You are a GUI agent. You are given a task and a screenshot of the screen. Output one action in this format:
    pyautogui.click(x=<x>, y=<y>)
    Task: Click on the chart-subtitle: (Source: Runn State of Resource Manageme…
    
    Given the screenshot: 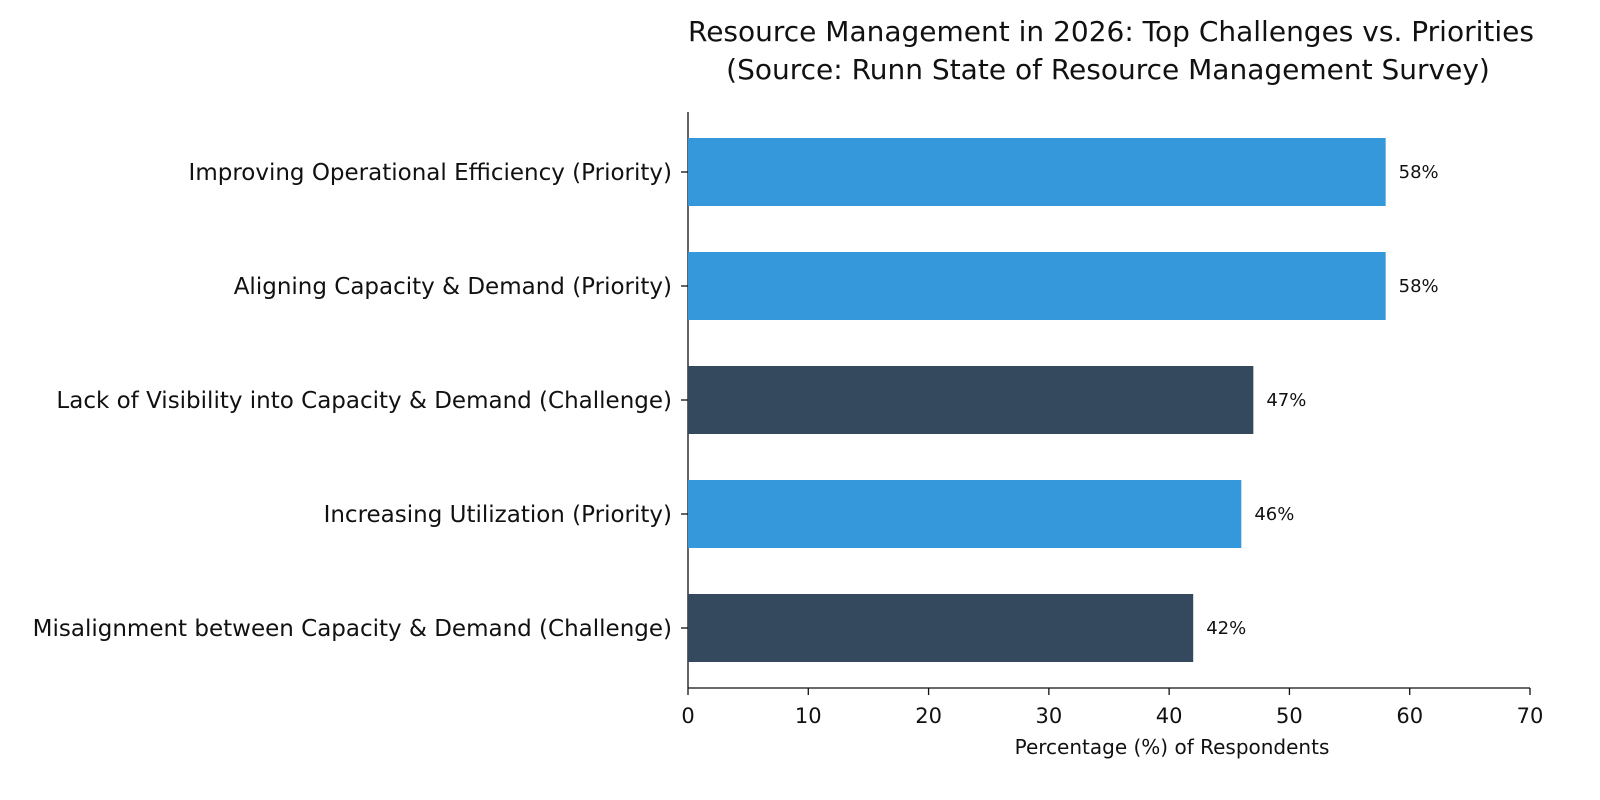 What is the action you would take?
    pyautogui.click(x=1108, y=69)
    